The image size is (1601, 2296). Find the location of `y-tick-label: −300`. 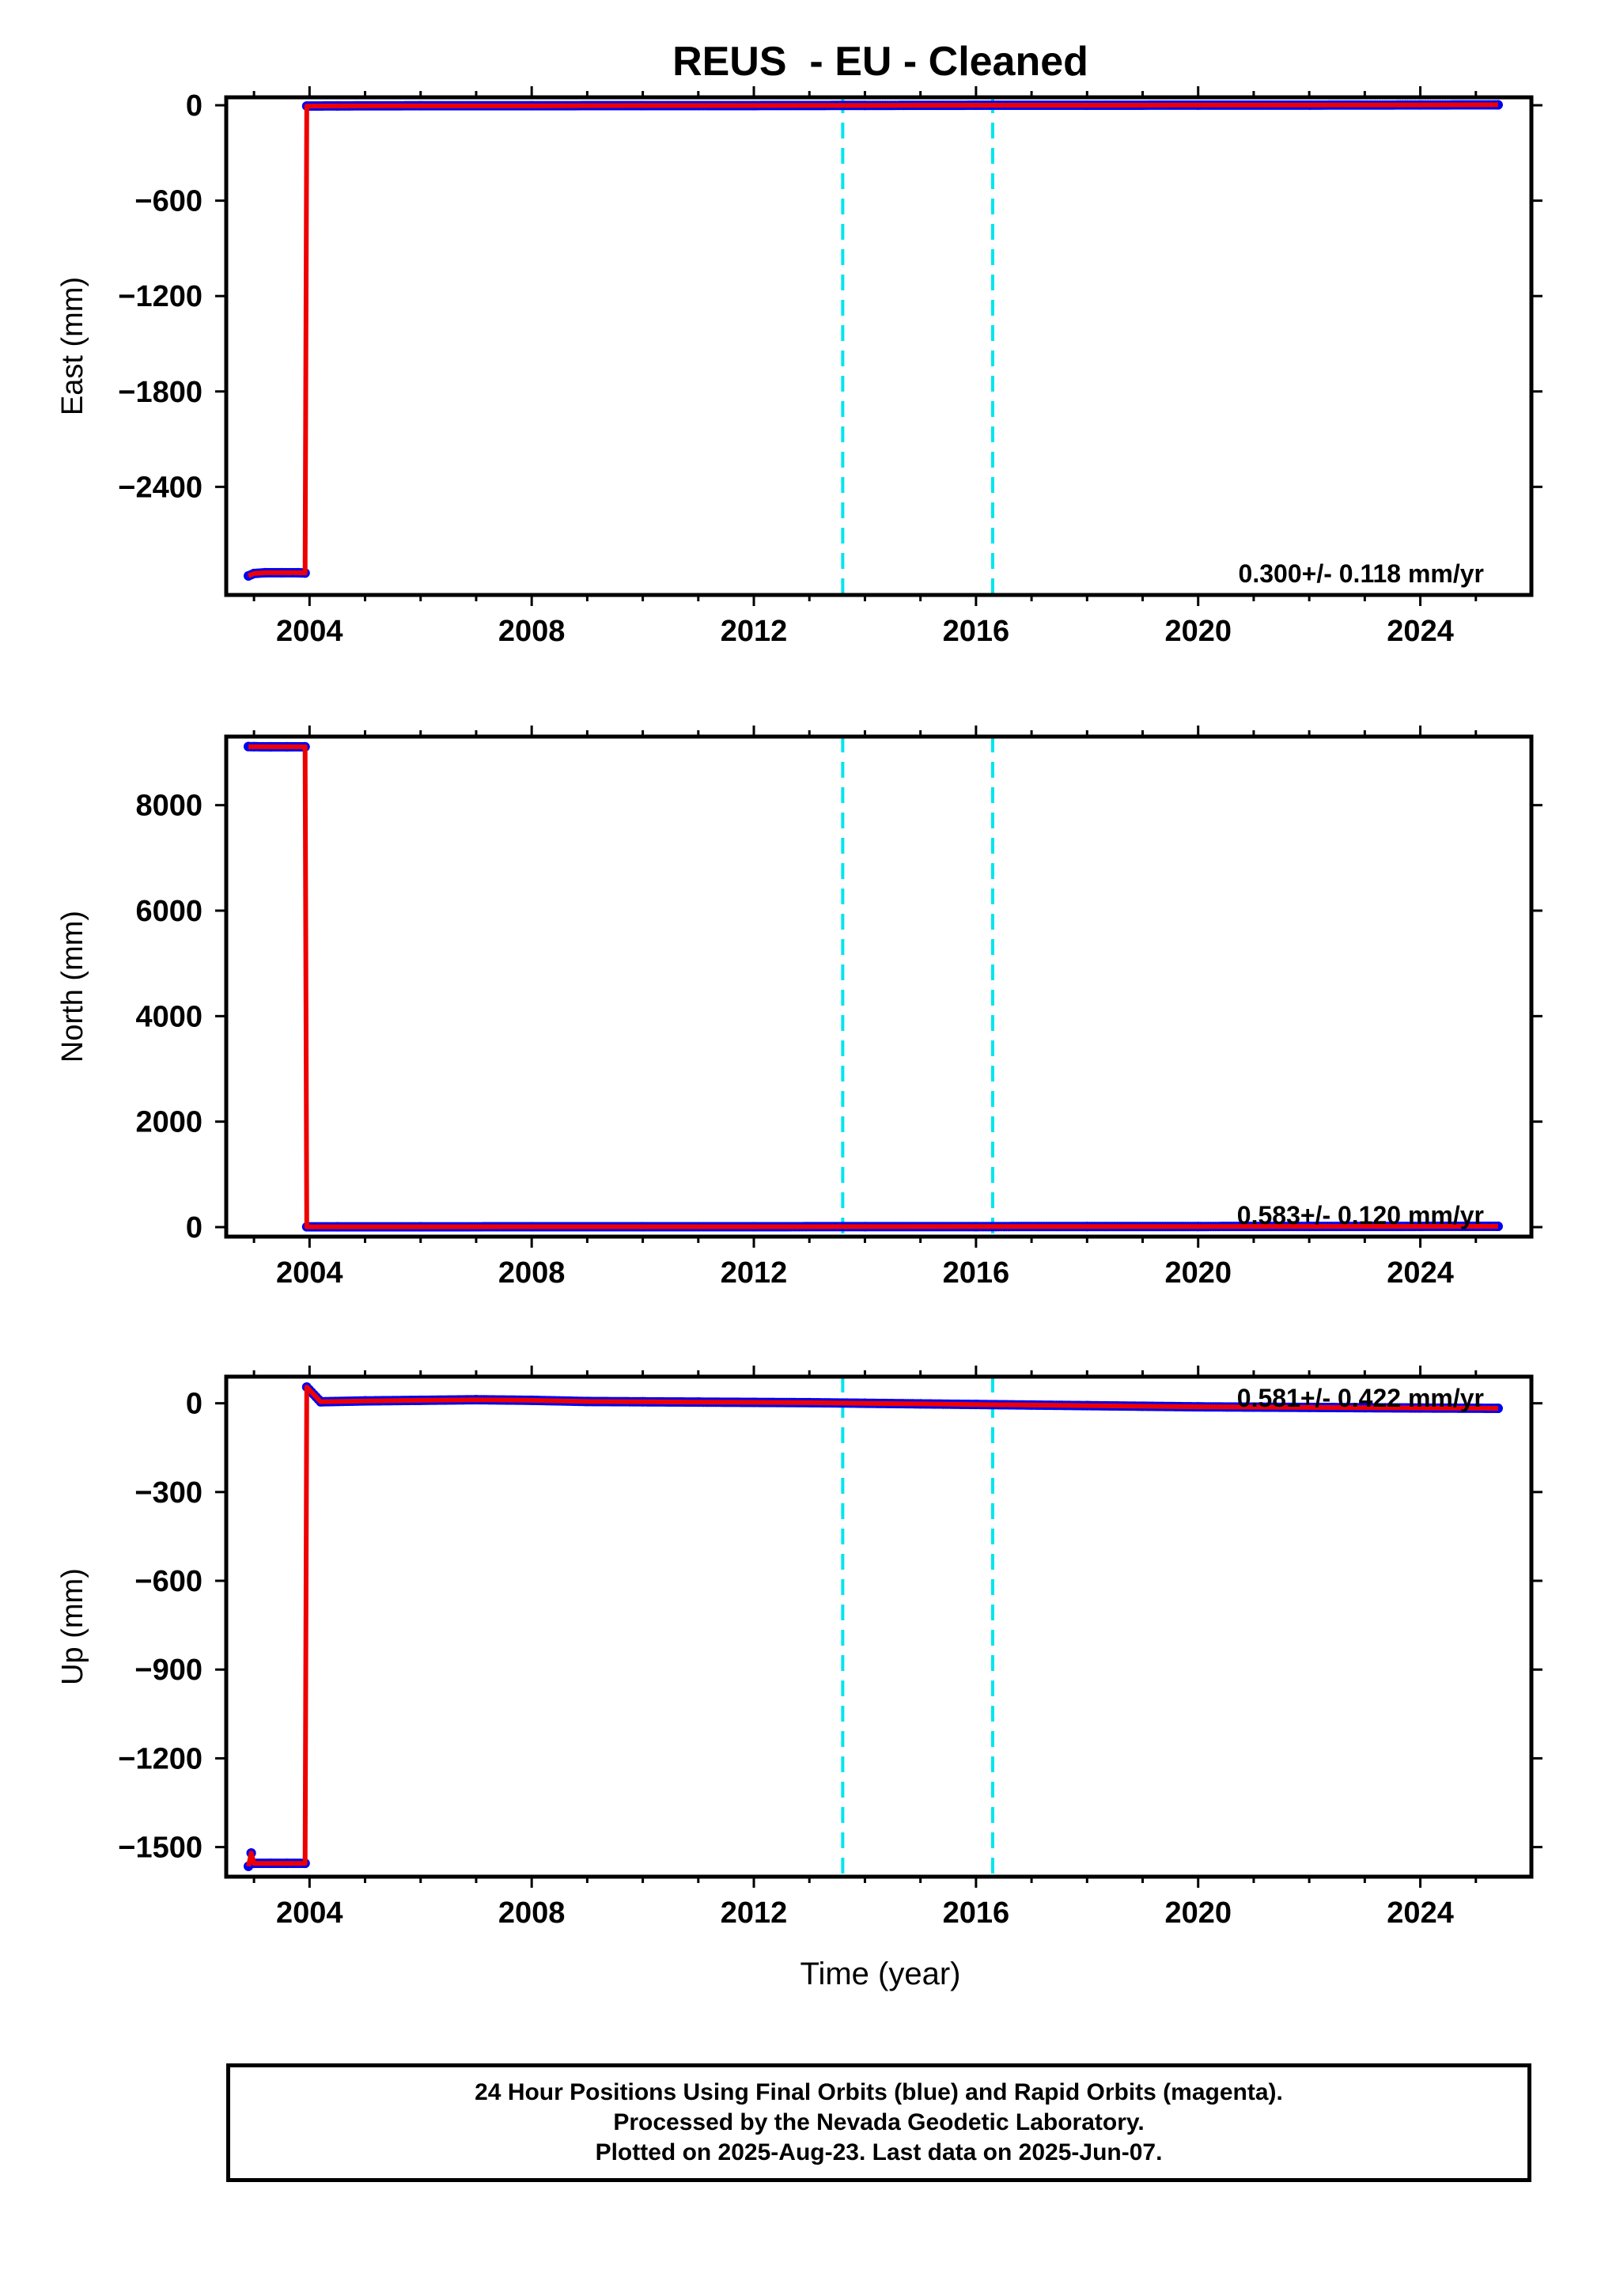

y-tick-label: −300 is located at coordinates (168, 1493).